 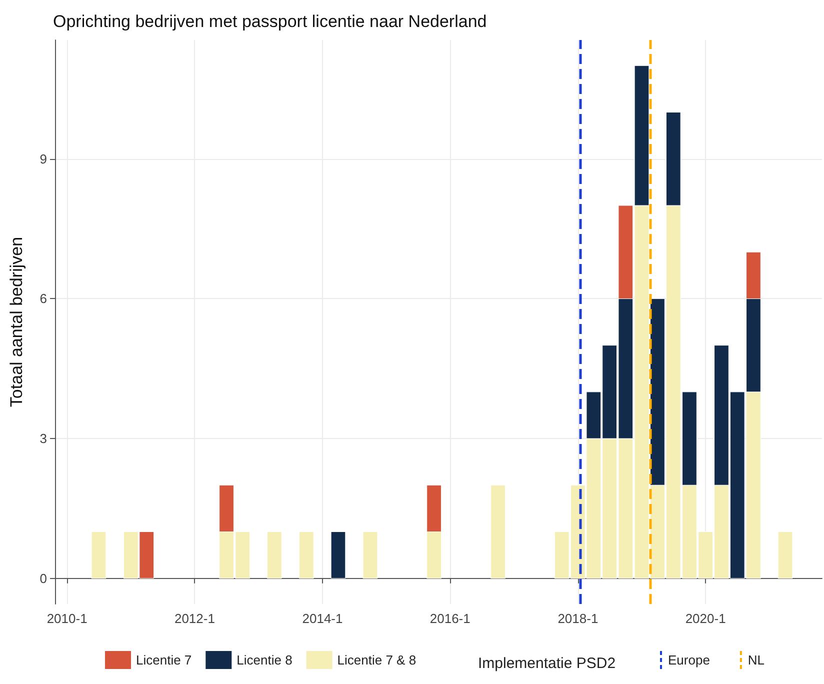 I want to click on y-tick-label: 6, so click(x=43, y=298).